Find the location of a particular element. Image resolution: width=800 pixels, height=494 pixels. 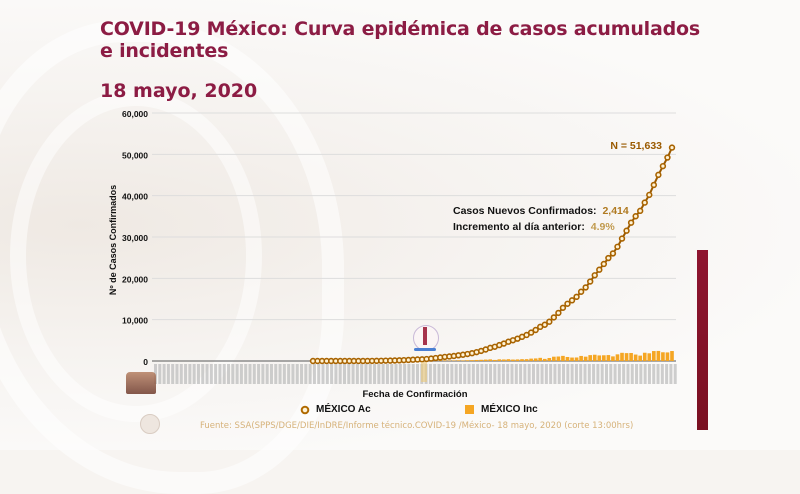

y-tick-label: 60,000 is located at coordinates (135, 114).